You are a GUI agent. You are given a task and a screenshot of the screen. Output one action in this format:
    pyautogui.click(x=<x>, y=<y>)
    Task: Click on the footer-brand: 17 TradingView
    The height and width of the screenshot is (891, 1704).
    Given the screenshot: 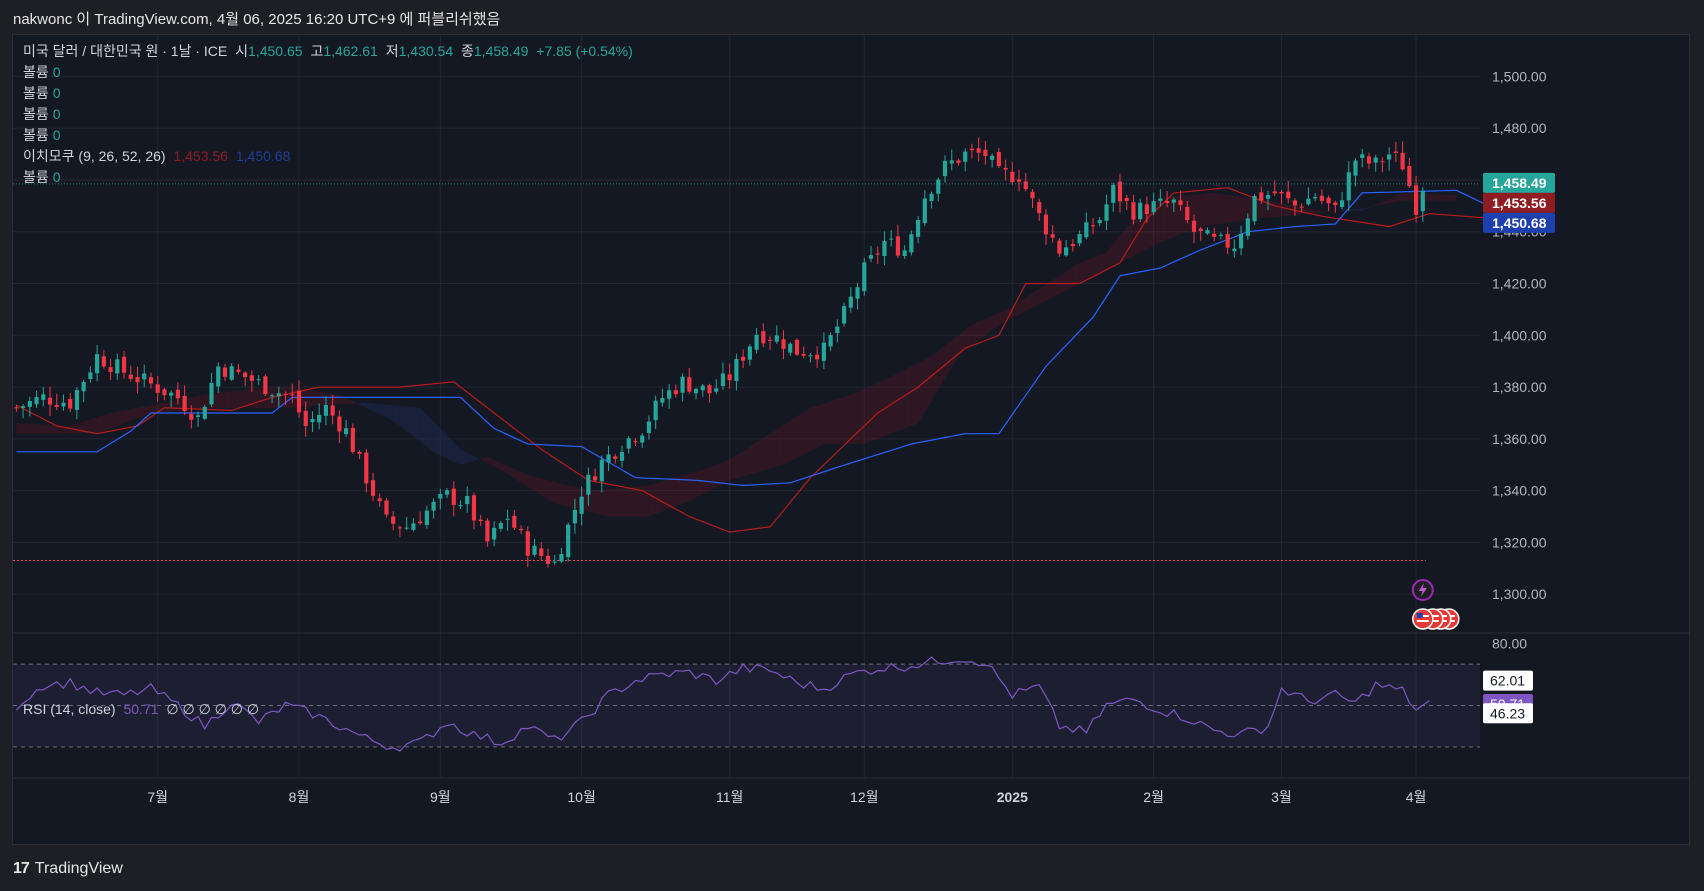 What is the action you would take?
    pyautogui.click(x=68, y=869)
    